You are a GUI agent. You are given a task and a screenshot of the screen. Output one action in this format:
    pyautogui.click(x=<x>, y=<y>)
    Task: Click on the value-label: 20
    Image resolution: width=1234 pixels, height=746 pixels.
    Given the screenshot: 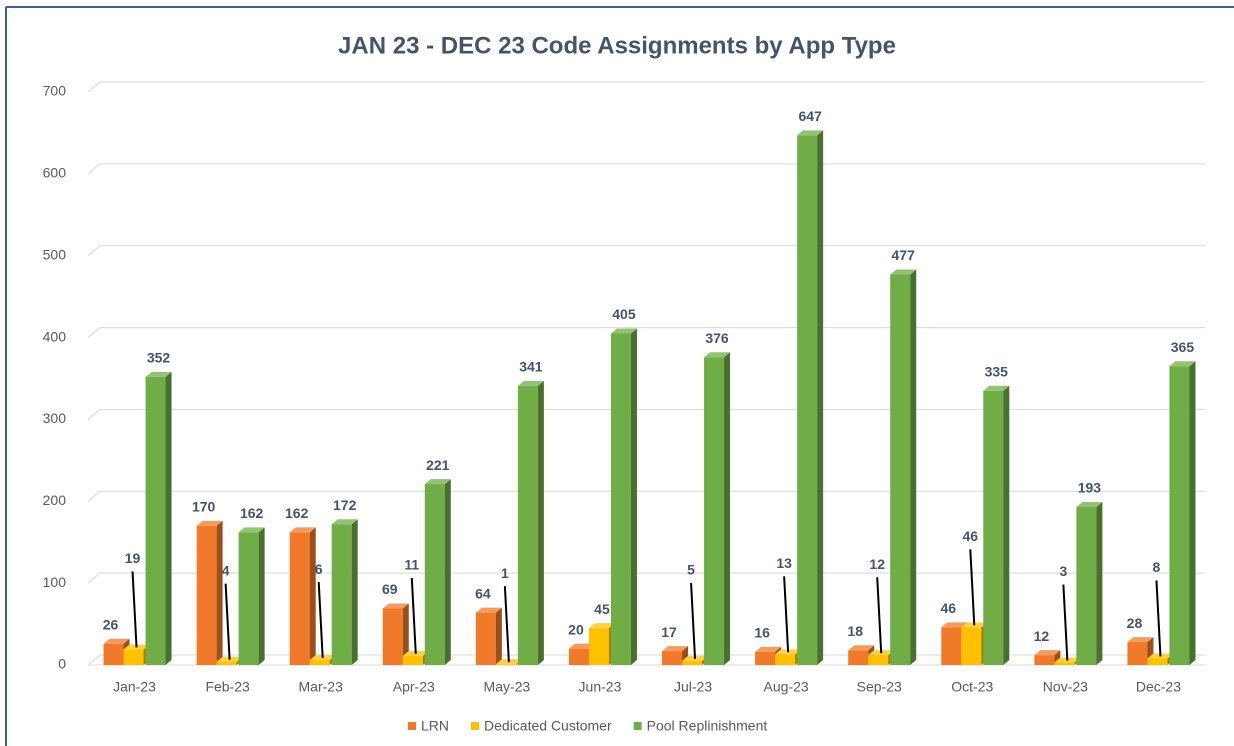 What is the action you would take?
    pyautogui.click(x=576, y=629)
    